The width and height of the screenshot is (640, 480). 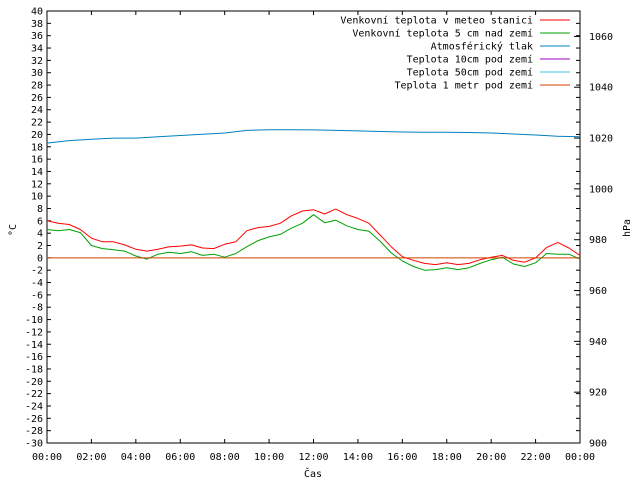 I want to click on y-tick-label: -6, so click(x=37, y=295).